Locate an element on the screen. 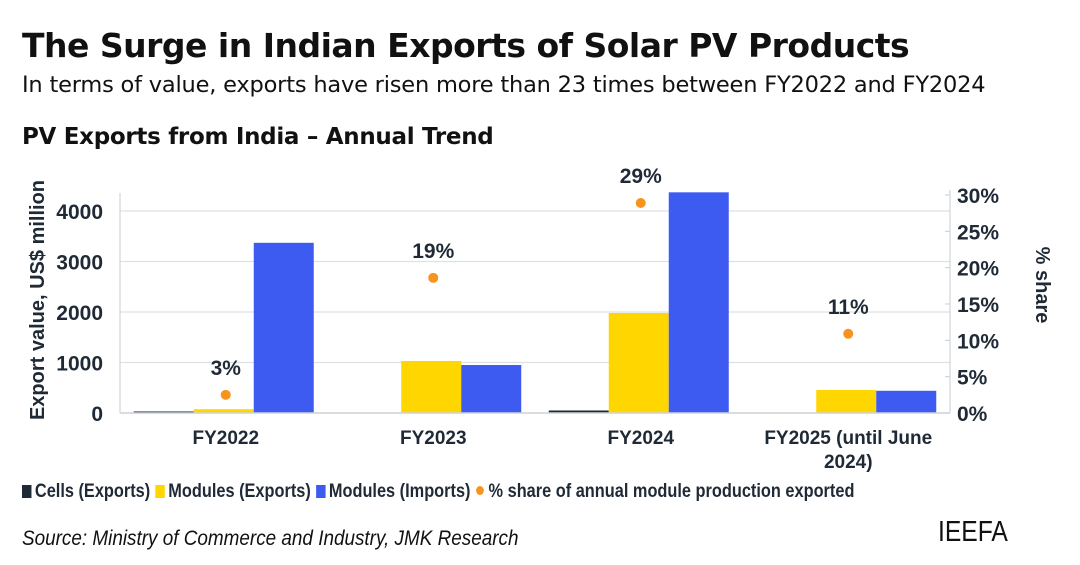  y2-tick-label: 5% is located at coordinates (972, 378).